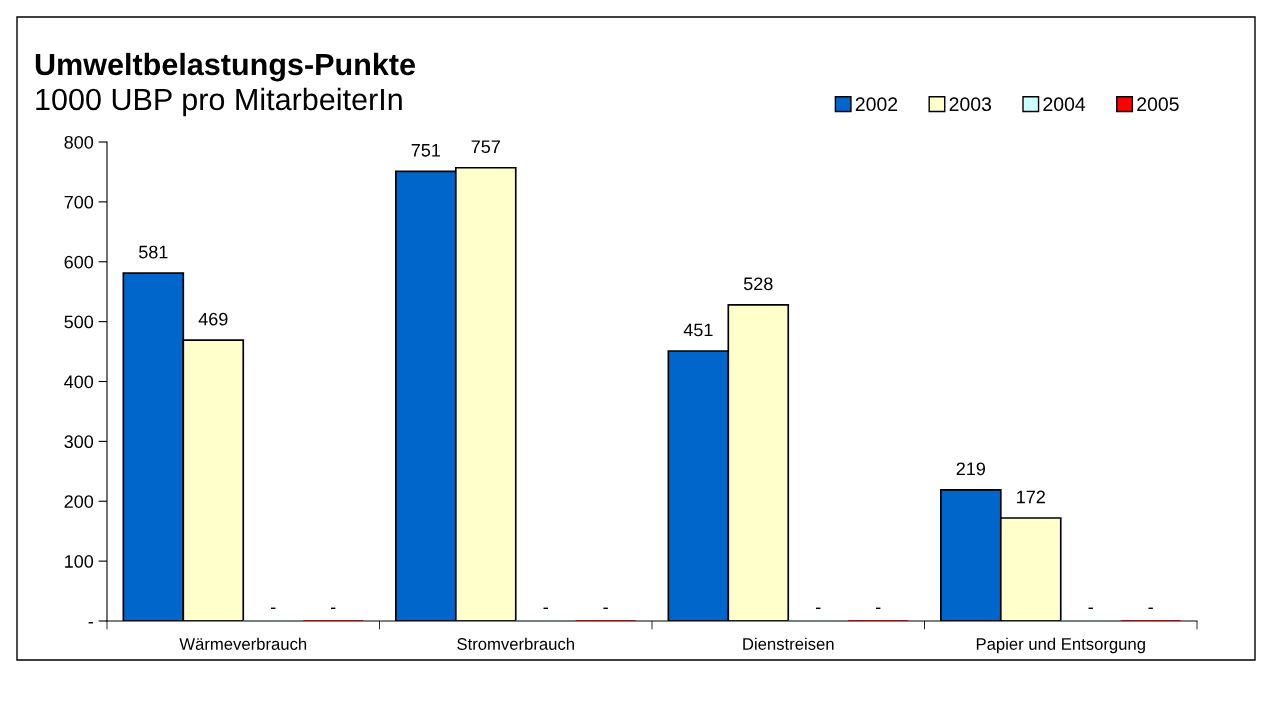 This screenshot has width=1270, height=714. I want to click on chart-title: Umweltbelastungs-Punkte, so click(225, 67).